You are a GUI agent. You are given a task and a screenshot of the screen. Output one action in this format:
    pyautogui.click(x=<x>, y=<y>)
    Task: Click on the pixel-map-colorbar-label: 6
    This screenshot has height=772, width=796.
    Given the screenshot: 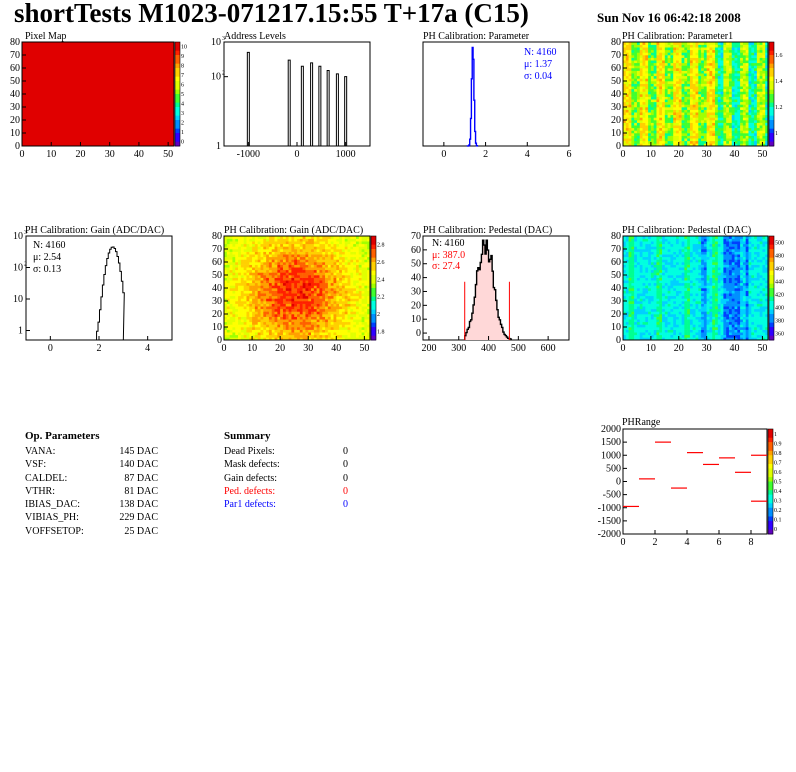 What is the action you would take?
    pyautogui.click(x=182, y=86)
    